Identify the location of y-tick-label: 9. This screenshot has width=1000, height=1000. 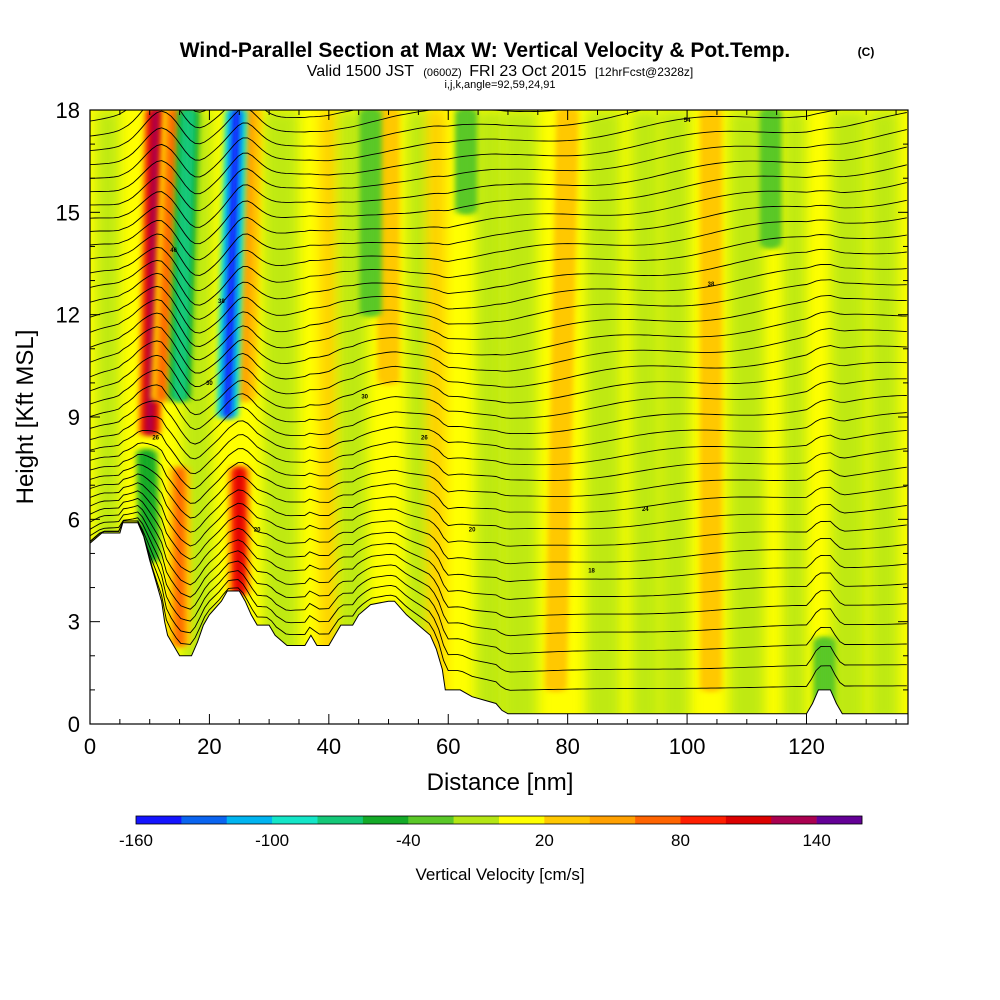
(74, 417).